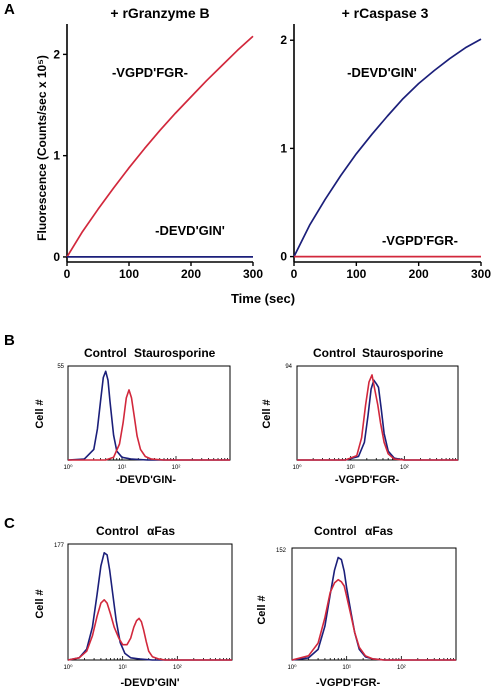 The width and height of the screenshot is (493, 691). Describe the element at coordinates (288, 367) in the screenshot. I see `y-max-label: 94` at that location.